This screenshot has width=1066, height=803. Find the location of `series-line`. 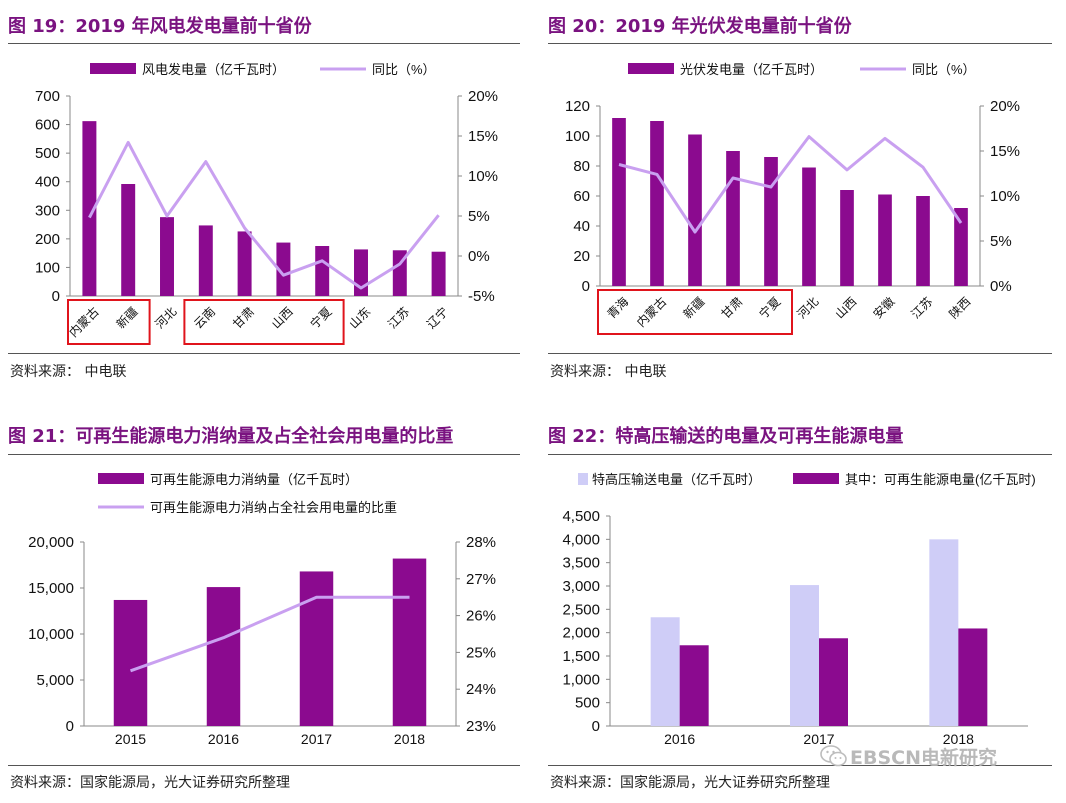

series-line is located at coordinates (790, 184).